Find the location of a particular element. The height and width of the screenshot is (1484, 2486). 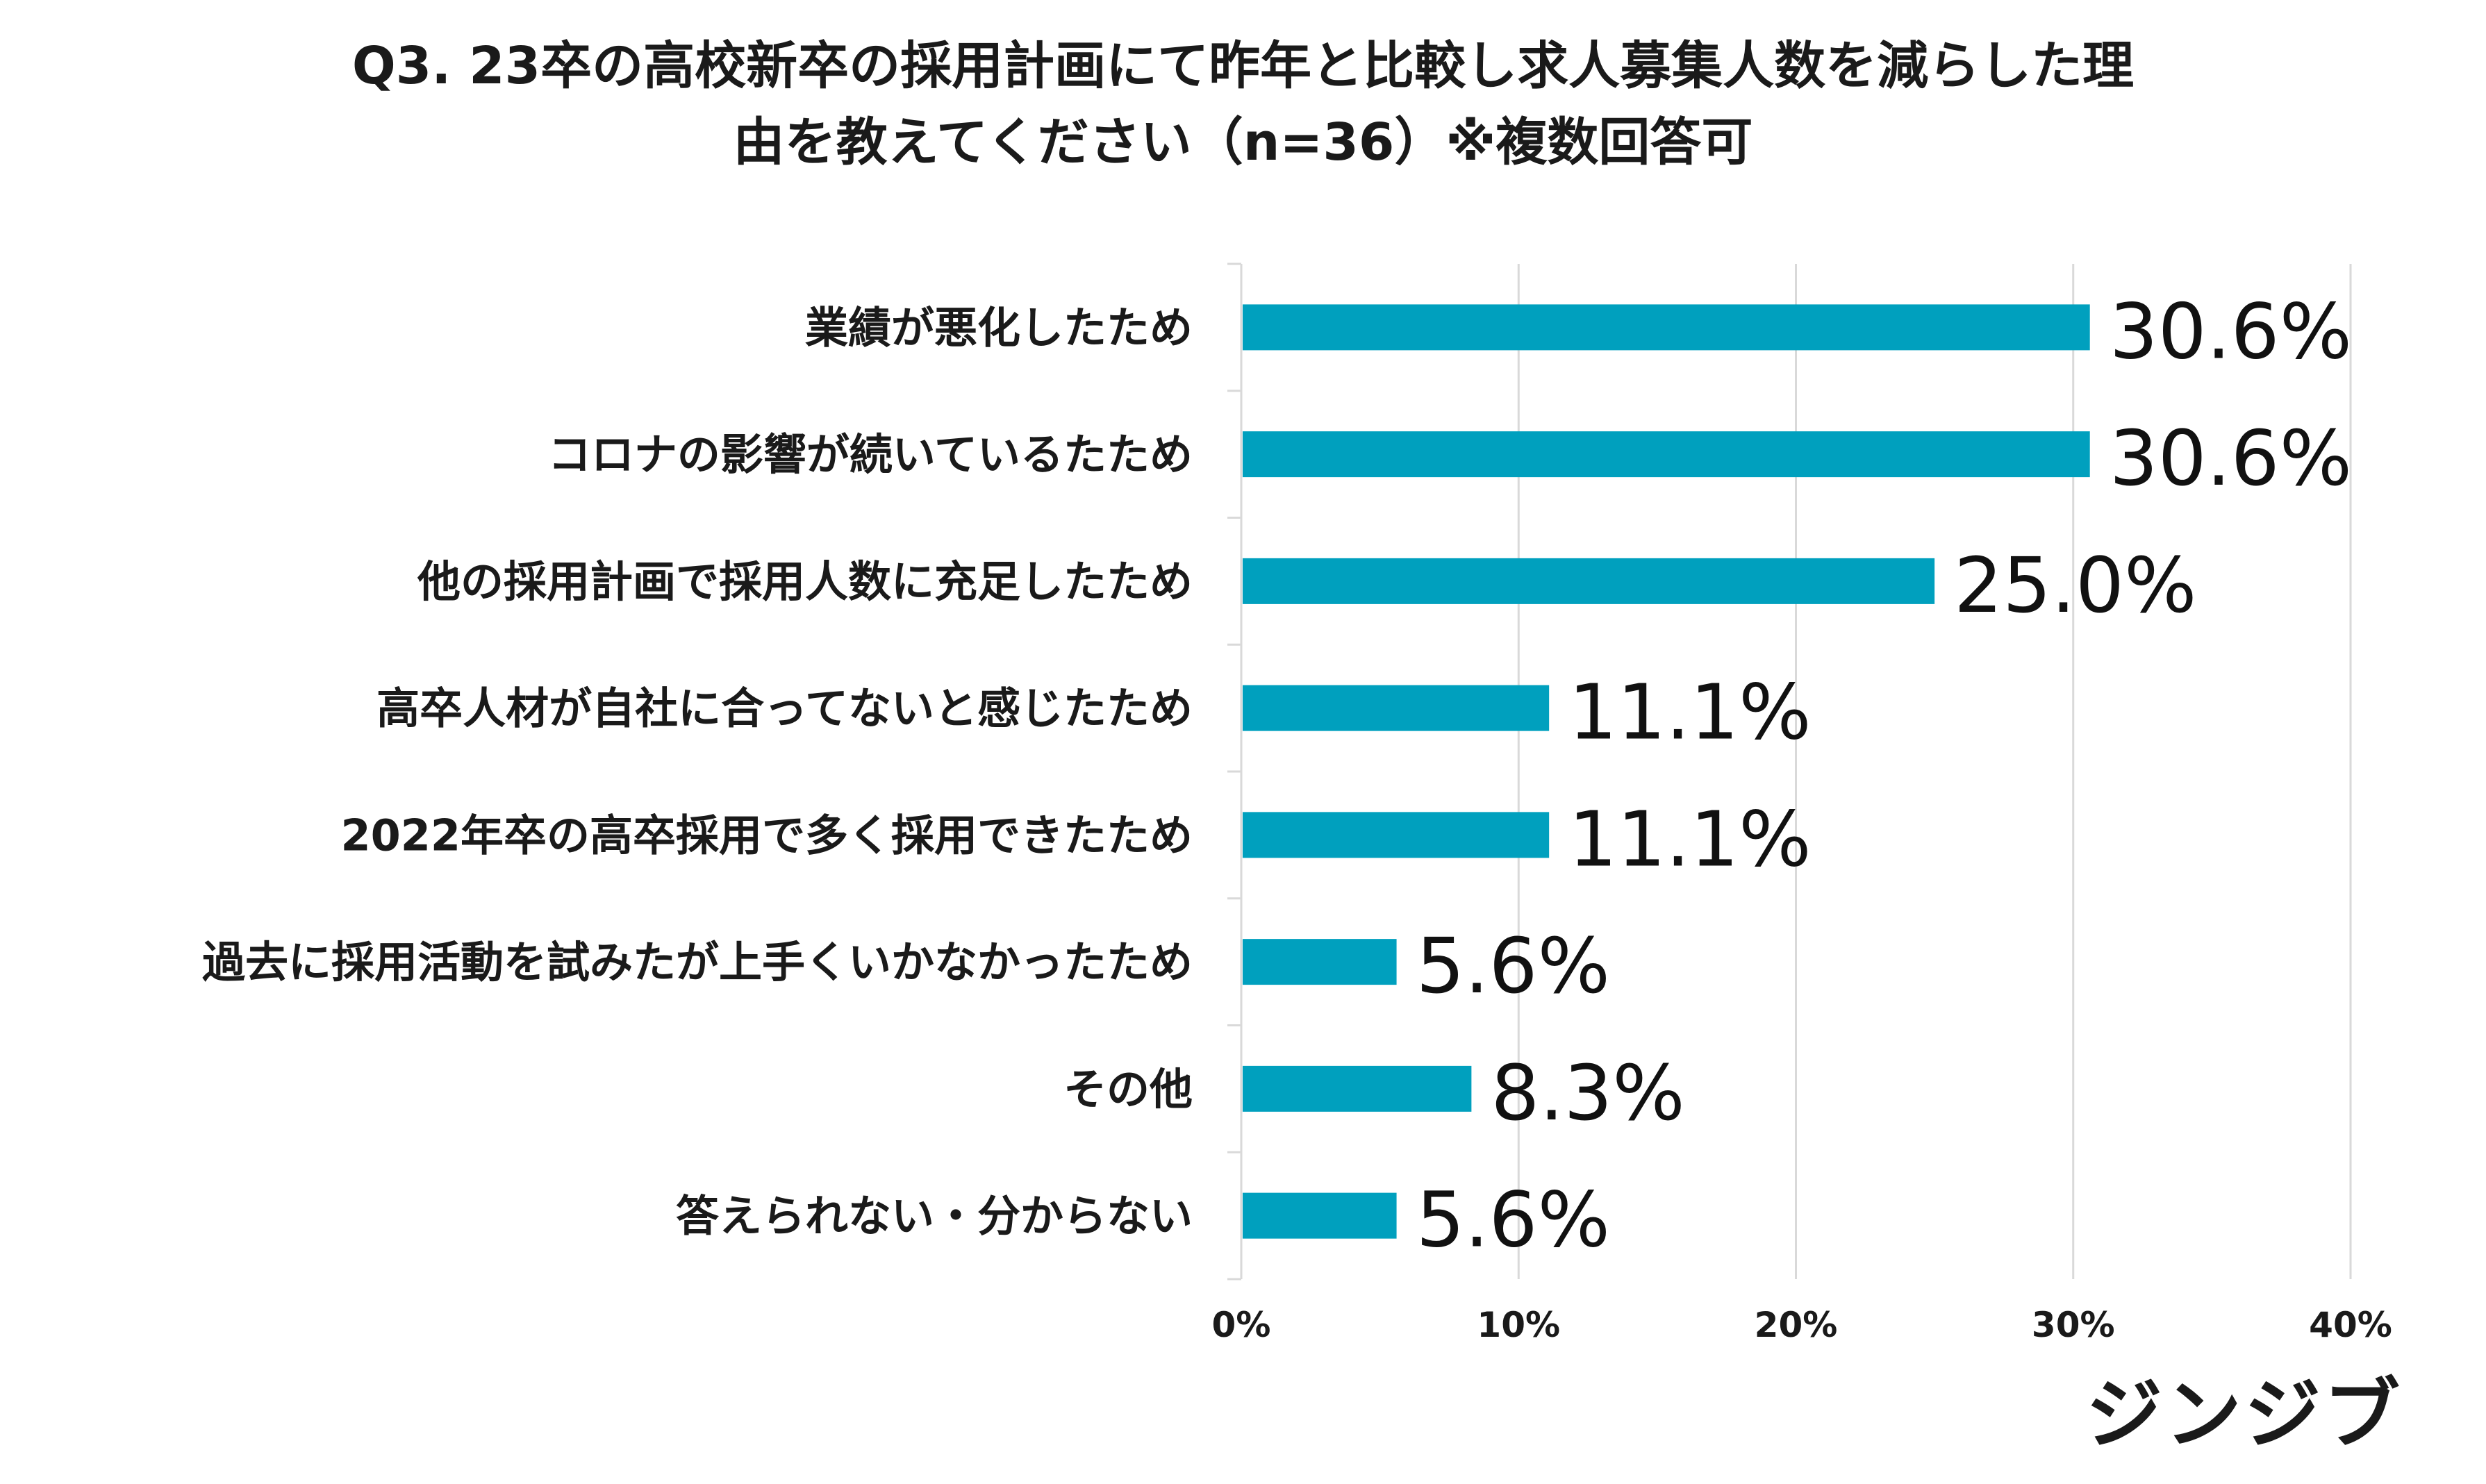

category-label: 答えられない・分からない is located at coordinates (934, 1217).